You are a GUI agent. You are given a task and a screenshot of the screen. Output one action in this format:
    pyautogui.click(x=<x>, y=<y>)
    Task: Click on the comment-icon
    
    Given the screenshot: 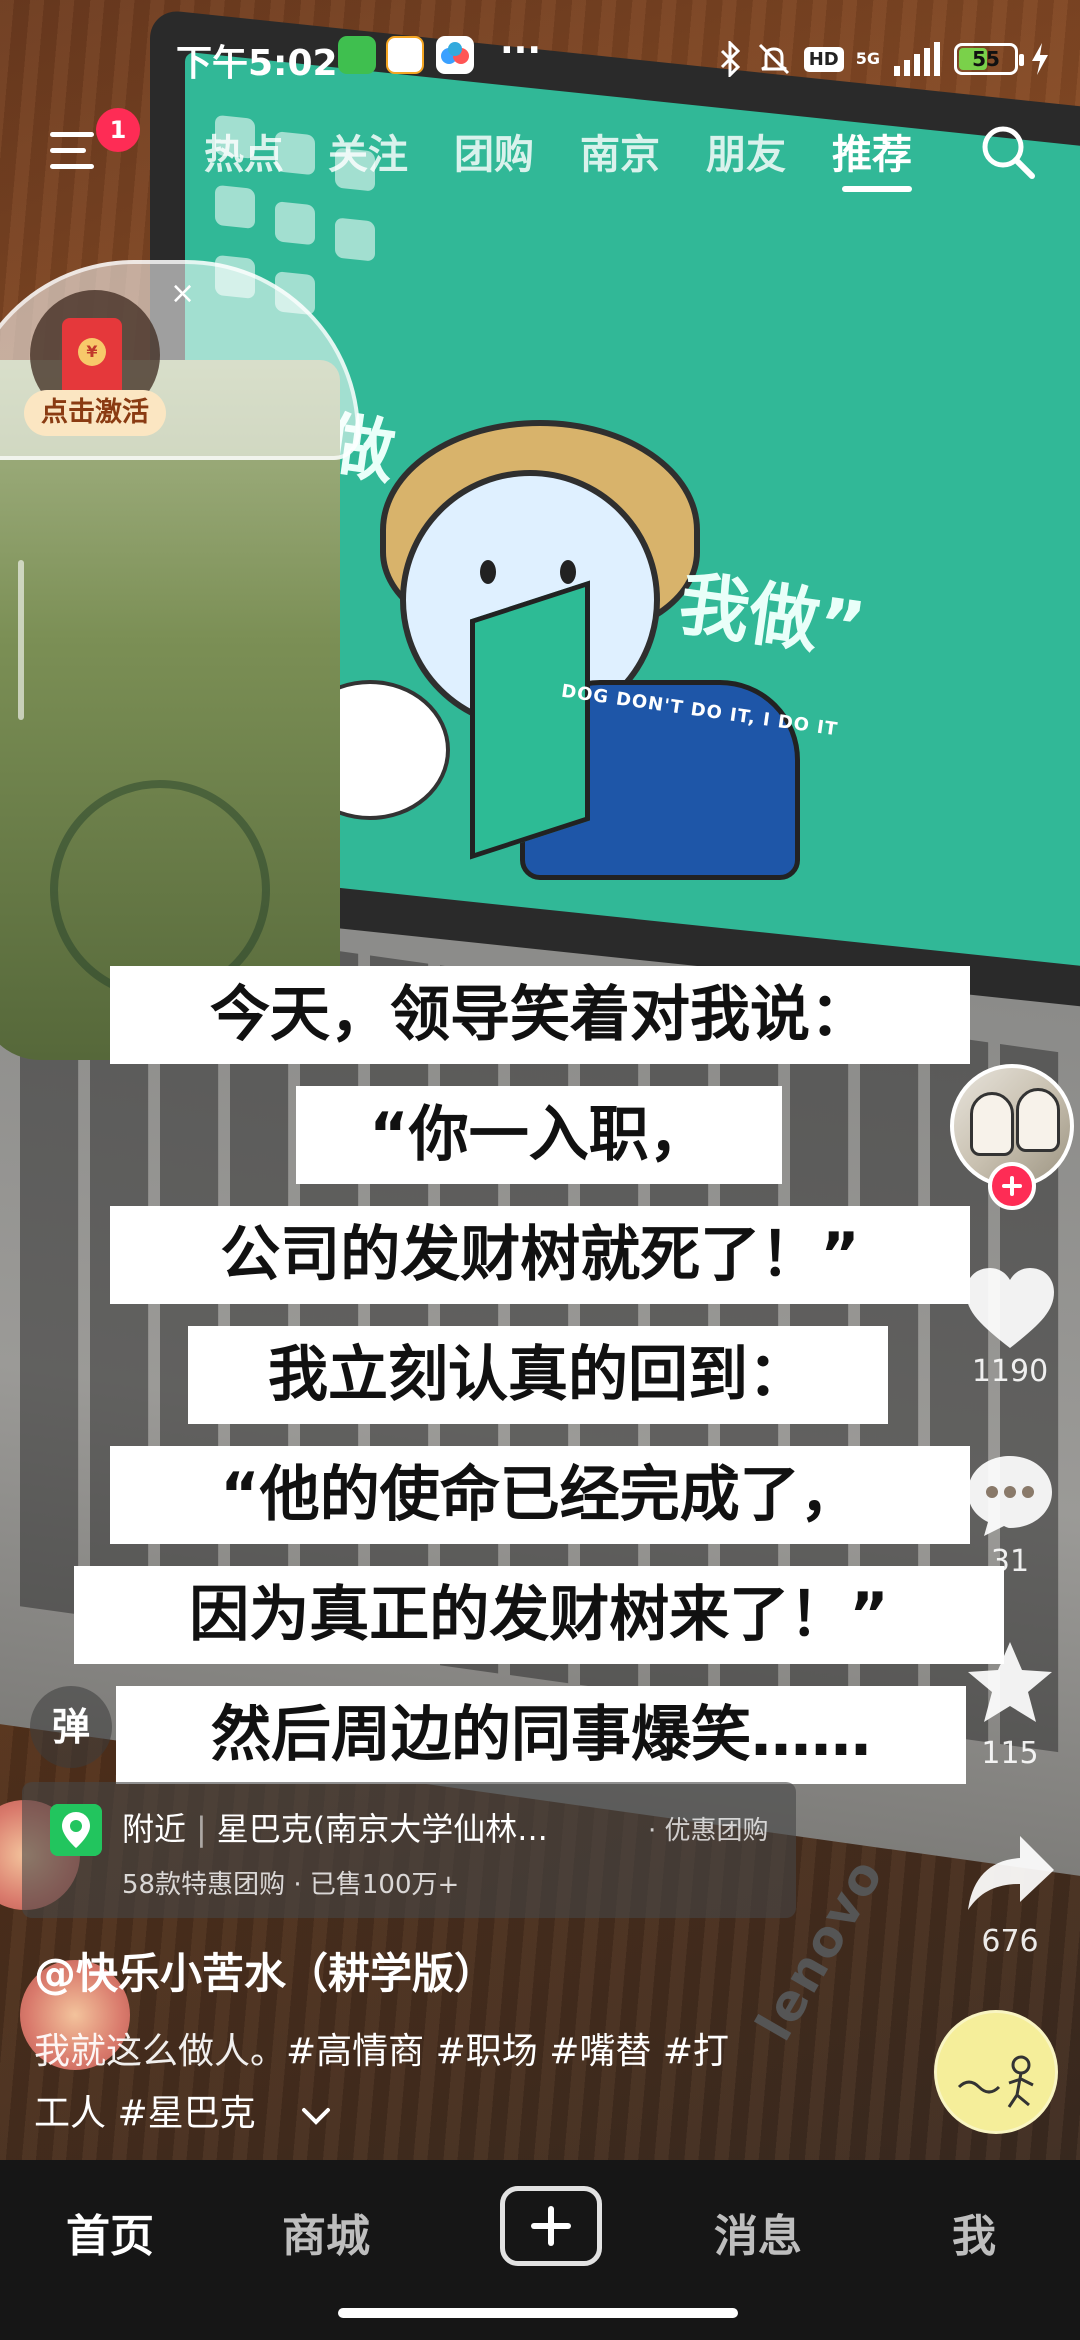 What is the action you would take?
    pyautogui.click(x=1010, y=1495)
    